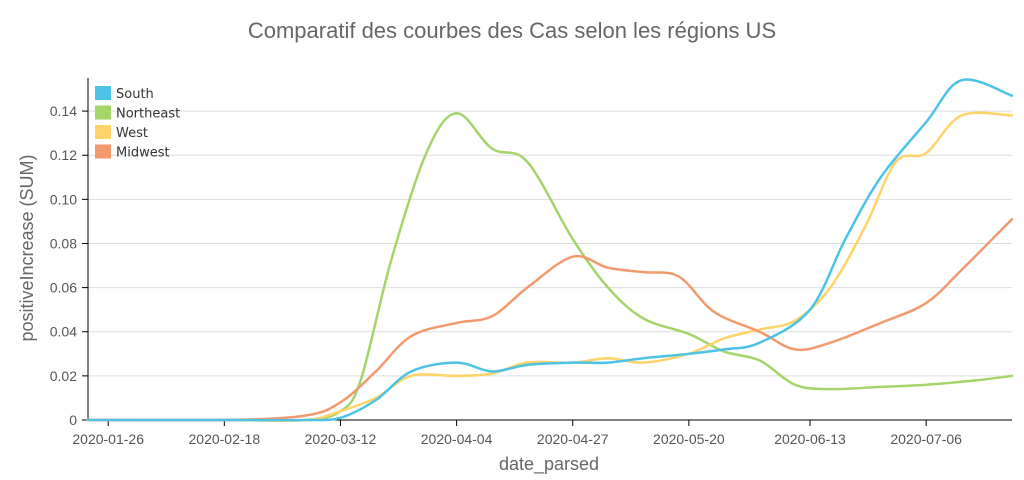 The width and height of the screenshot is (1024, 480). I want to click on legend-swatch-midwest, so click(103, 151).